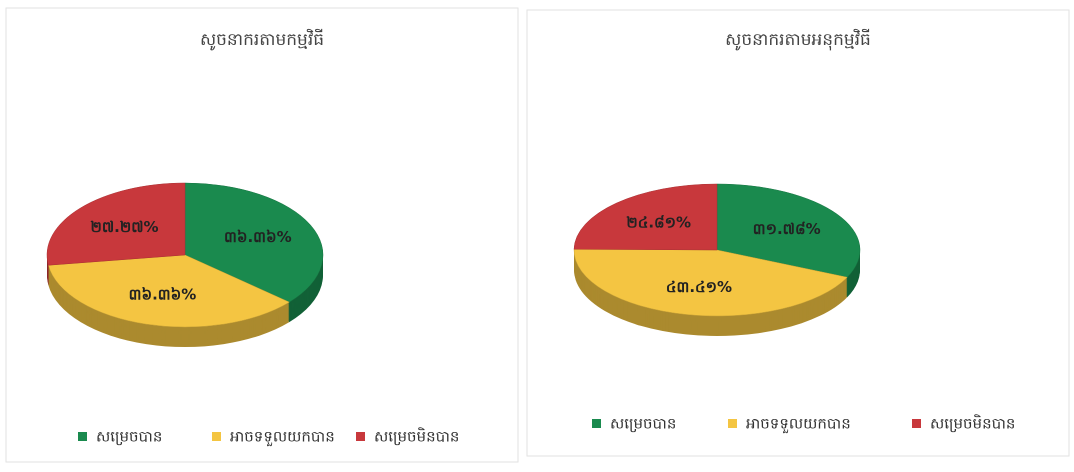  What do you see at coordinates (658, 222) in the screenshot?
I see `data-label: ២៤.៨១%` at bounding box center [658, 222].